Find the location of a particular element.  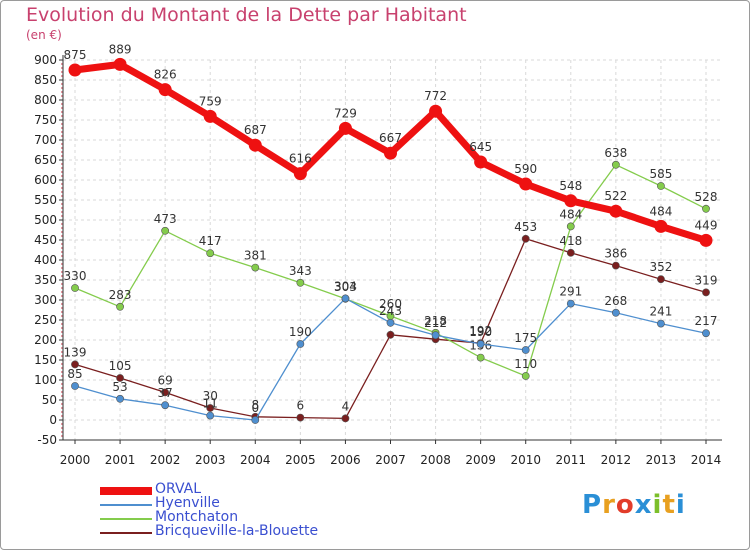

y-tick-label: 700 is located at coordinates (45, 140).